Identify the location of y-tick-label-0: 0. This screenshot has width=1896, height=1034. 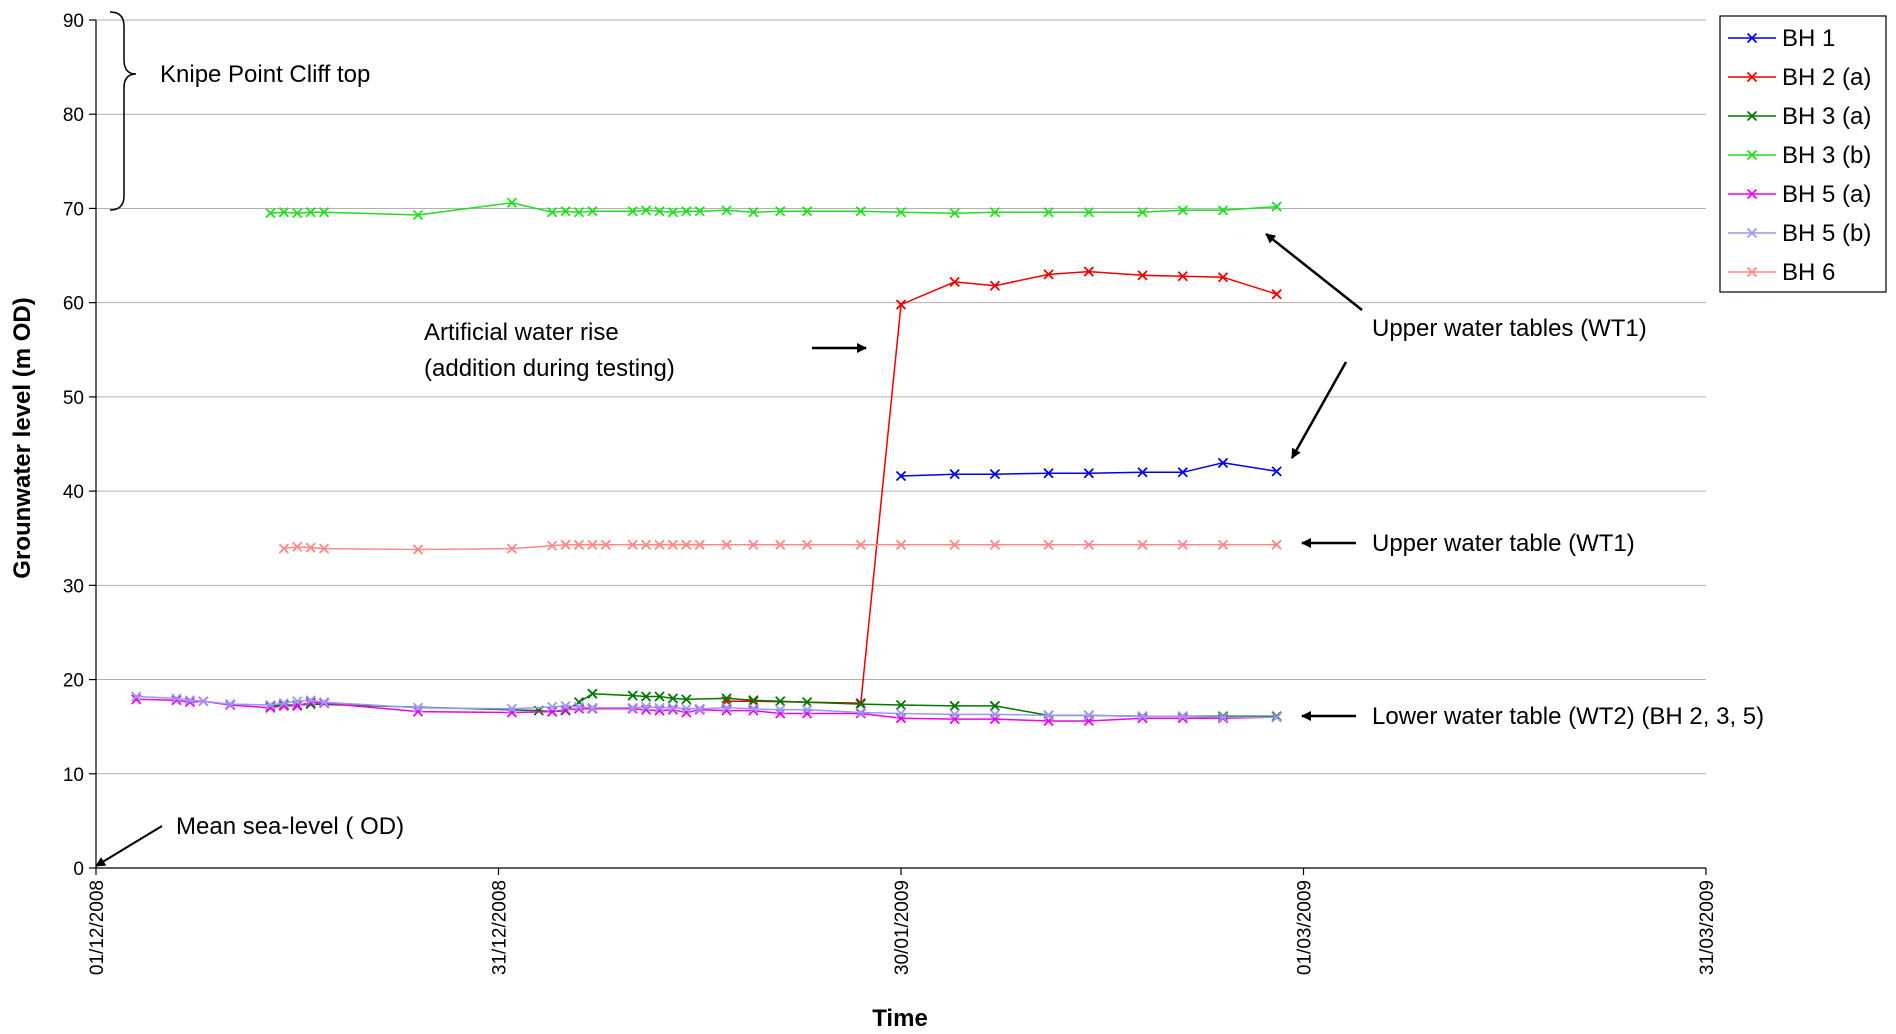
(78, 869).